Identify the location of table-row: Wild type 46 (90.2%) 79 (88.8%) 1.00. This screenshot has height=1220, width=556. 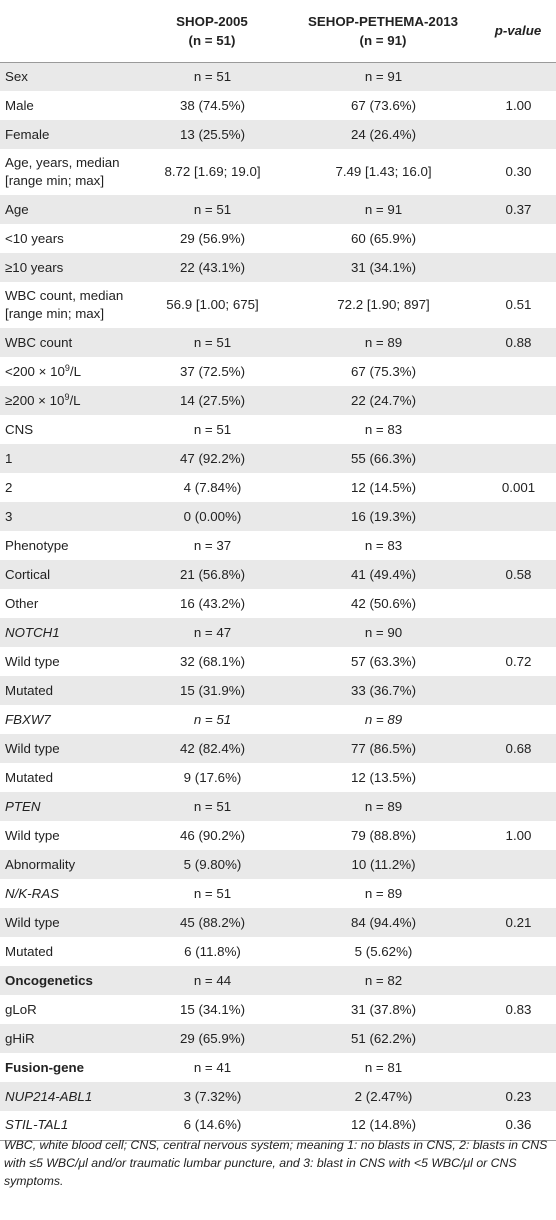
(278, 835).